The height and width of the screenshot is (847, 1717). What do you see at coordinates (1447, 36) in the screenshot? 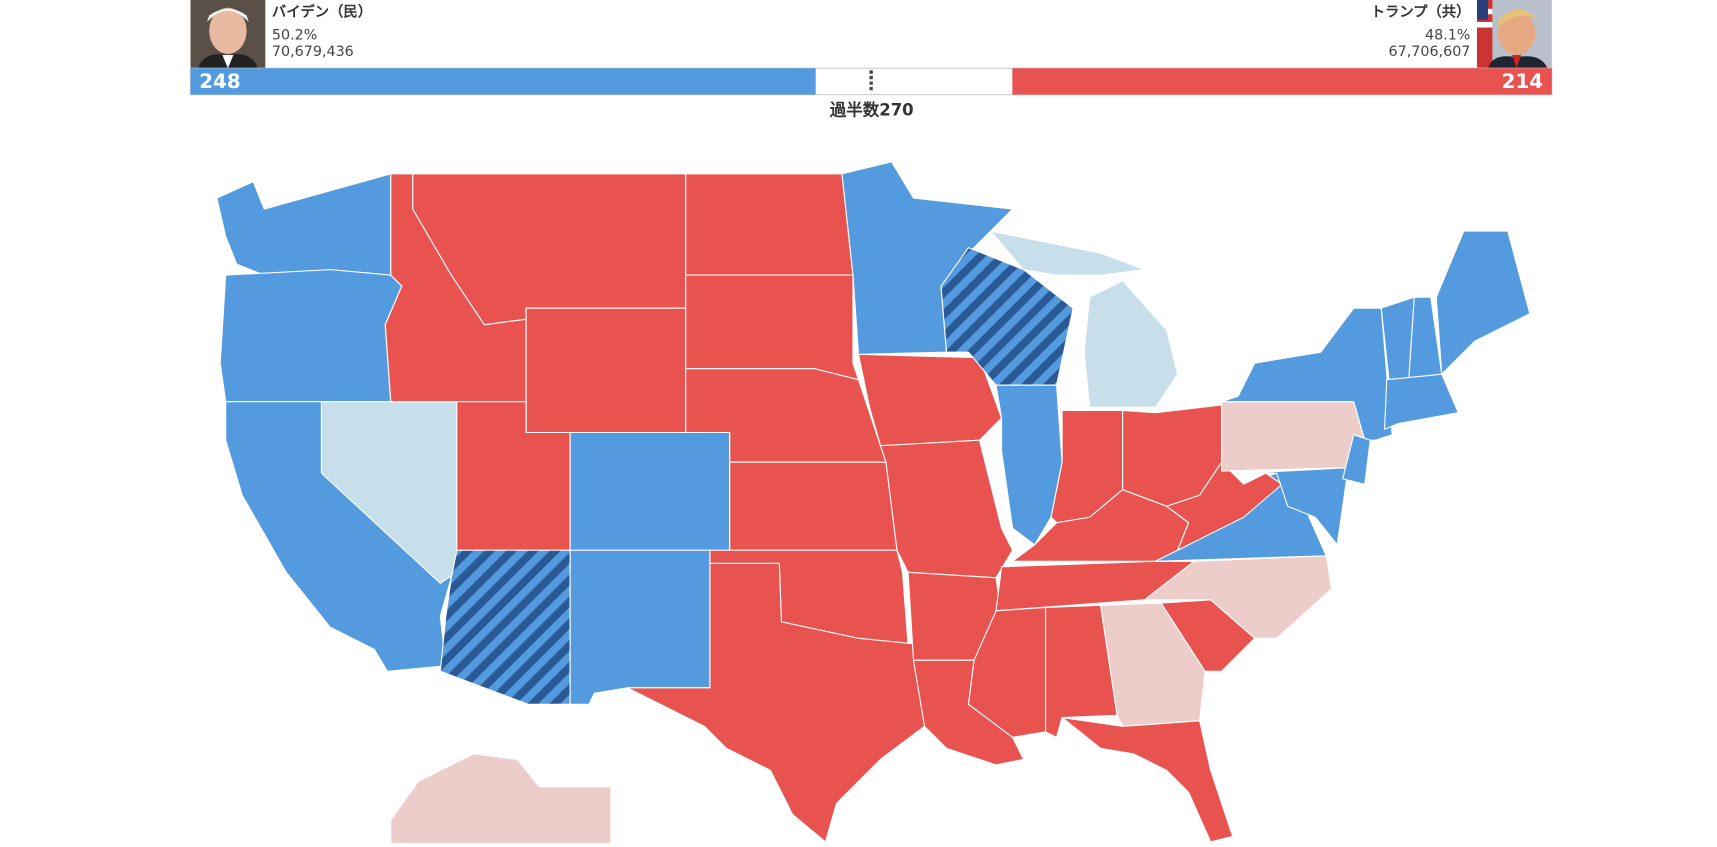
I see `vote-share: 48.1%` at bounding box center [1447, 36].